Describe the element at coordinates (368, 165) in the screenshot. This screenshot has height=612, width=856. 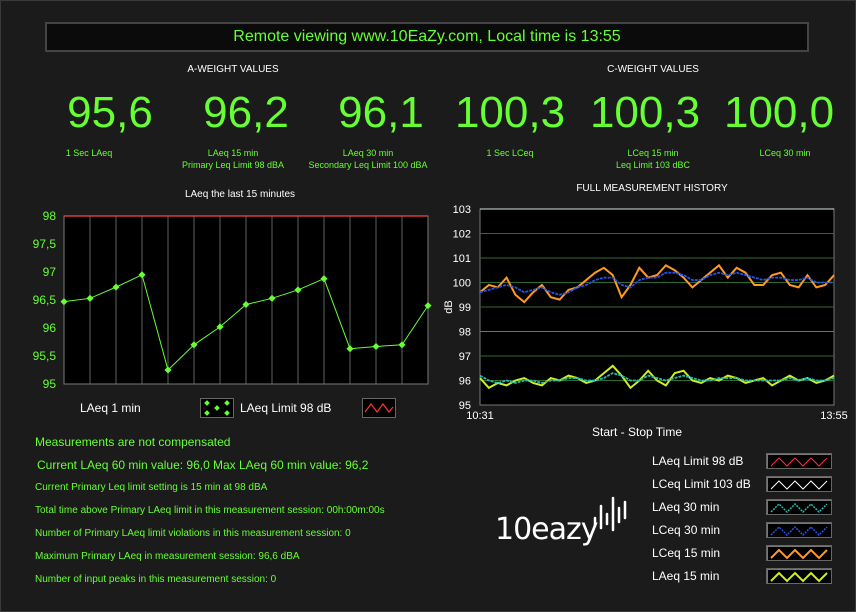
I see `caption-line: Secondary Leq Limit 100 dBA` at that location.